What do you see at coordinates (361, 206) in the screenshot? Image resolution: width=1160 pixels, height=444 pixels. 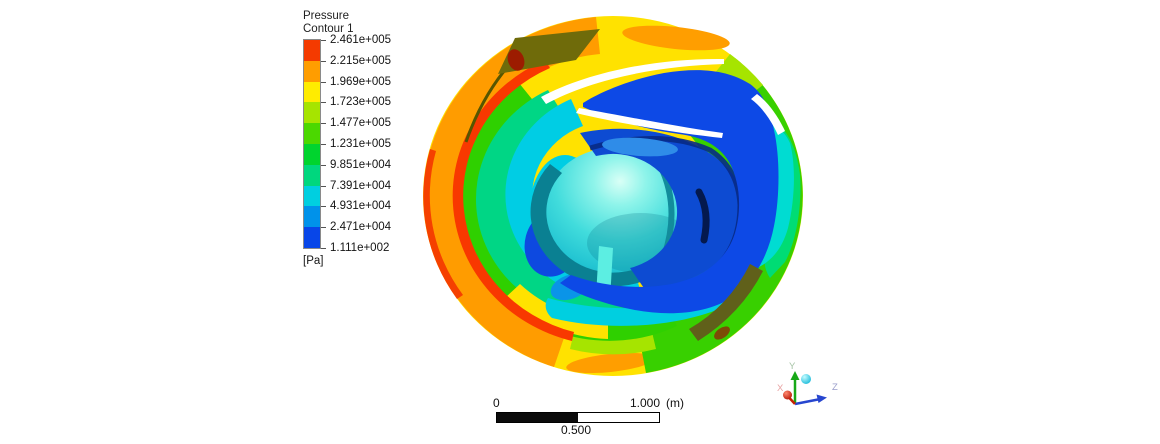 I see `colorbar-tick-label: 4.931e+004` at bounding box center [361, 206].